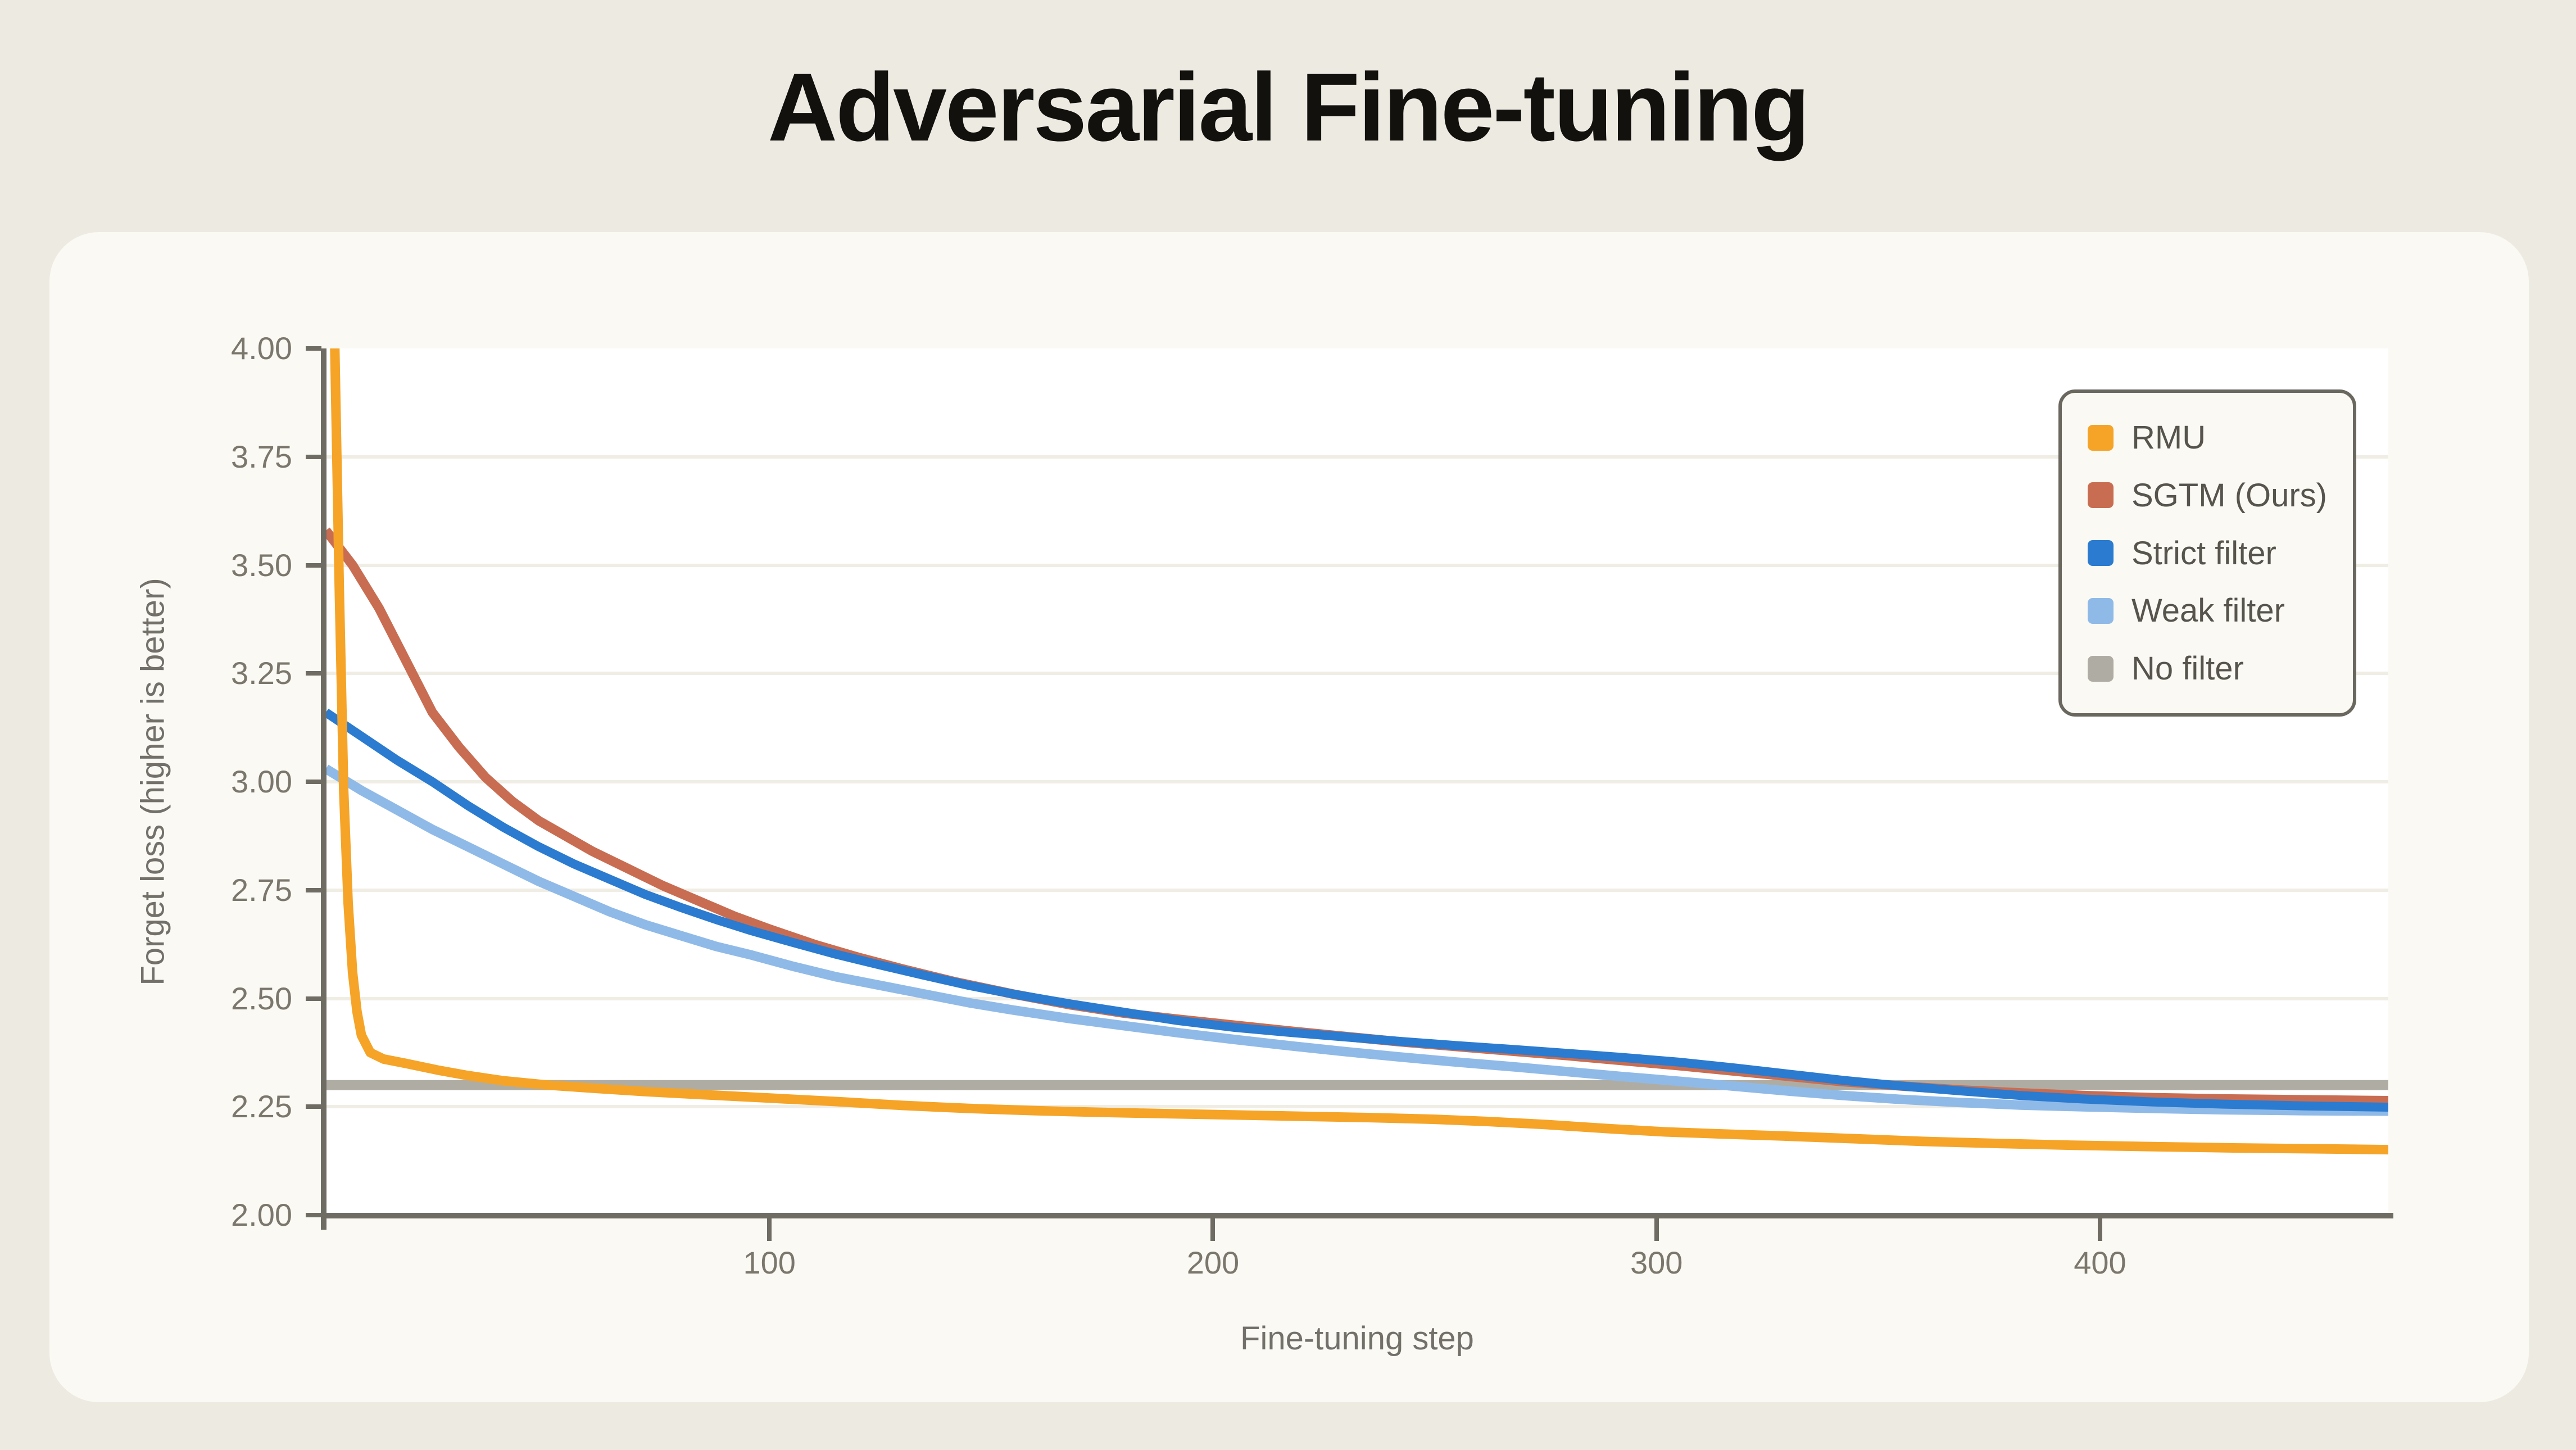 The width and height of the screenshot is (2576, 1450). I want to click on y-tick-label: 3.75, so click(261, 456).